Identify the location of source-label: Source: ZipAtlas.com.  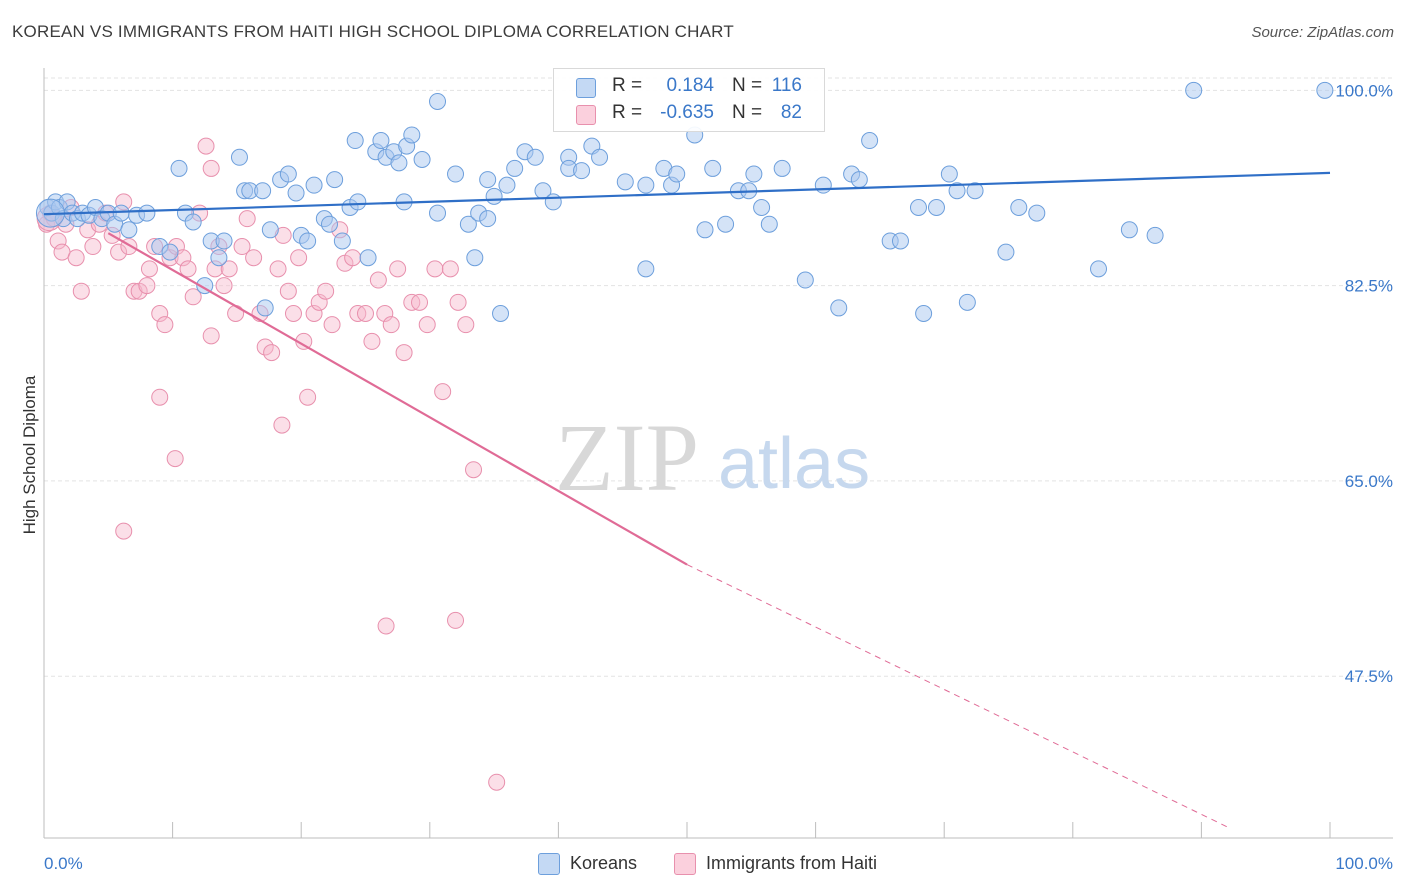
(1322, 32).